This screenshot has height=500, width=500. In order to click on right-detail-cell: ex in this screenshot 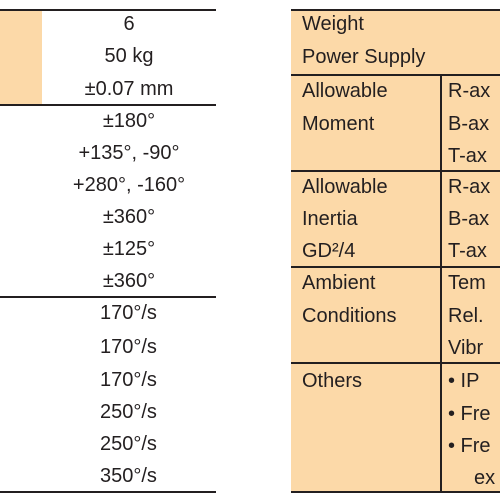, I will do `click(485, 478)`.